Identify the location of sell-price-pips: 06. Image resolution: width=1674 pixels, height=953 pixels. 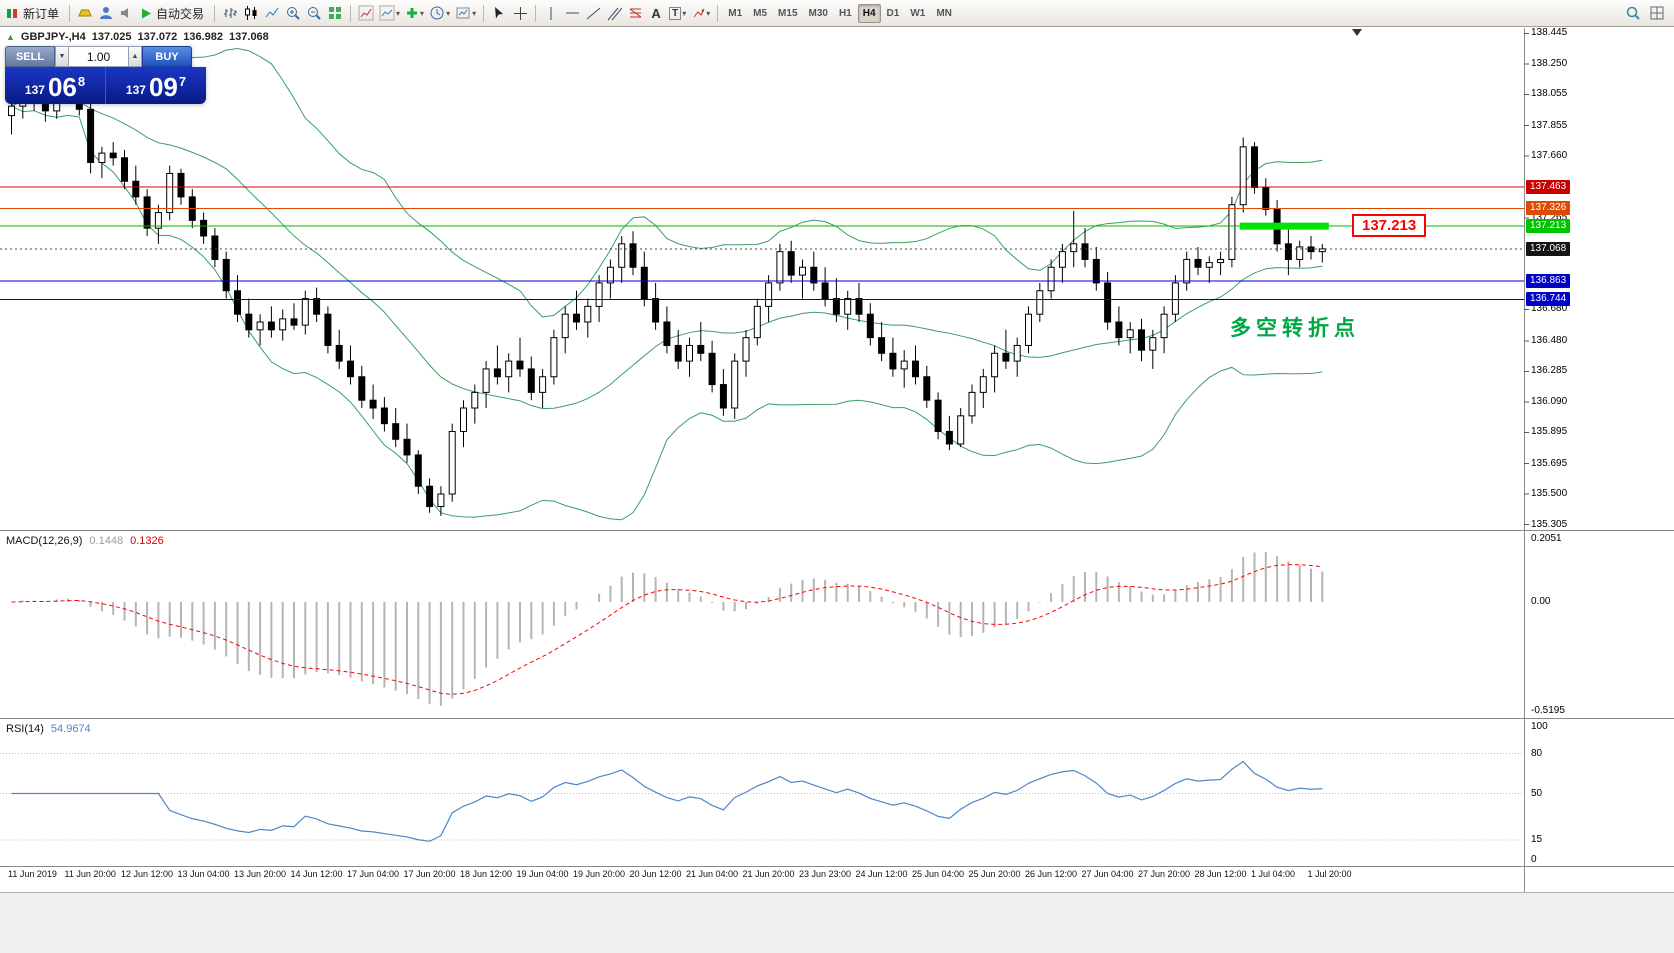
(62, 87).